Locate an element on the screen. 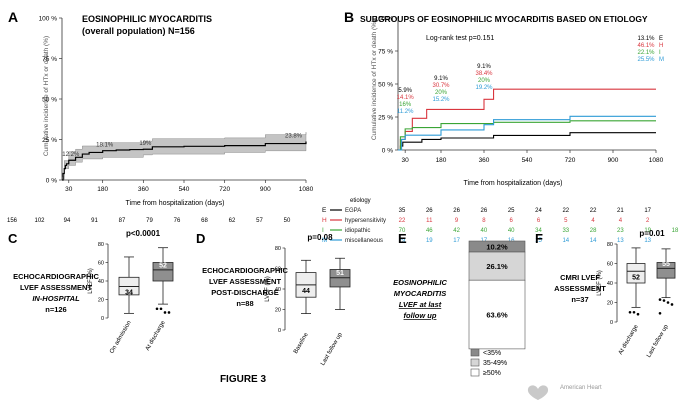  risk-row-value: 22 is located at coordinates (565, 211).